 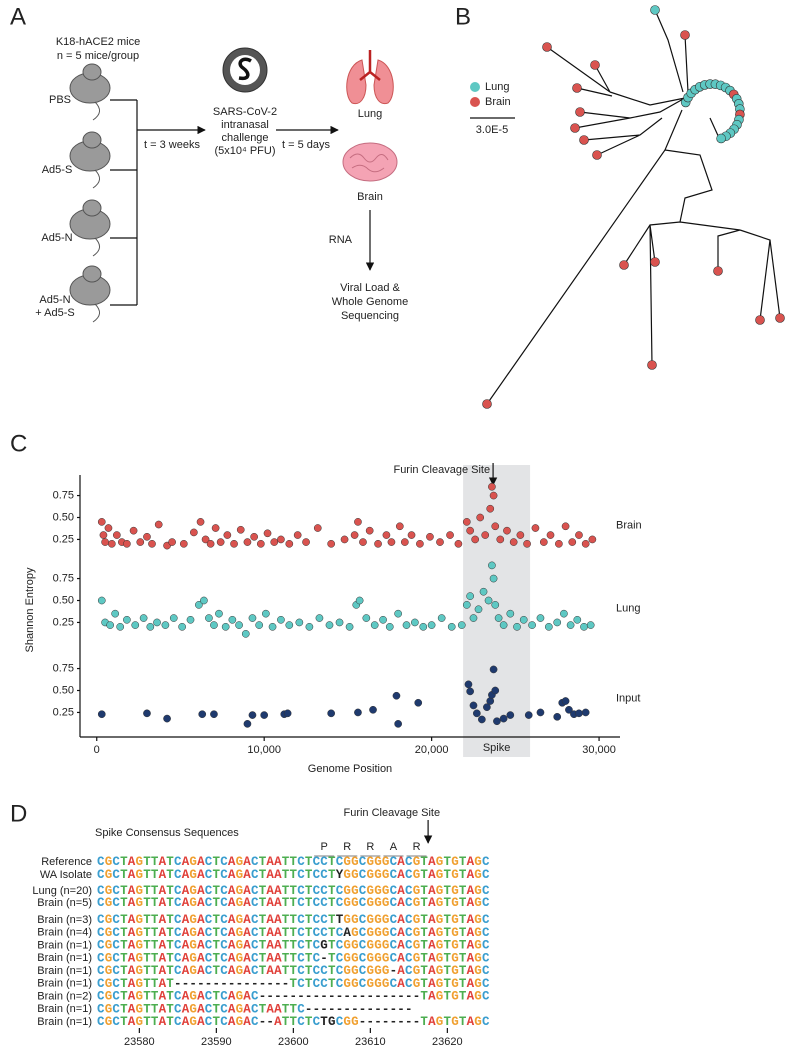 What do you see at coordinates (633, 207) in the screenshot?
I see `tree-nodes` at bounding box center [633, 207].